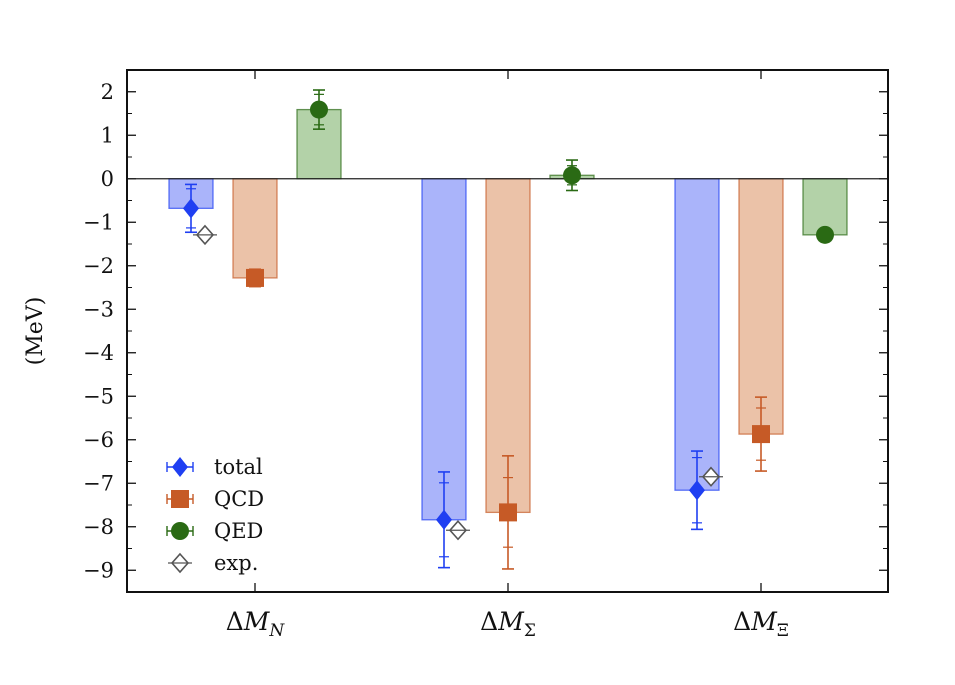 Image resolution: width=955 pixels, height=685 pixels. Describe the element at coordinates (239, 499) in the screenshot. I see `legend-label: QCD` at that location.